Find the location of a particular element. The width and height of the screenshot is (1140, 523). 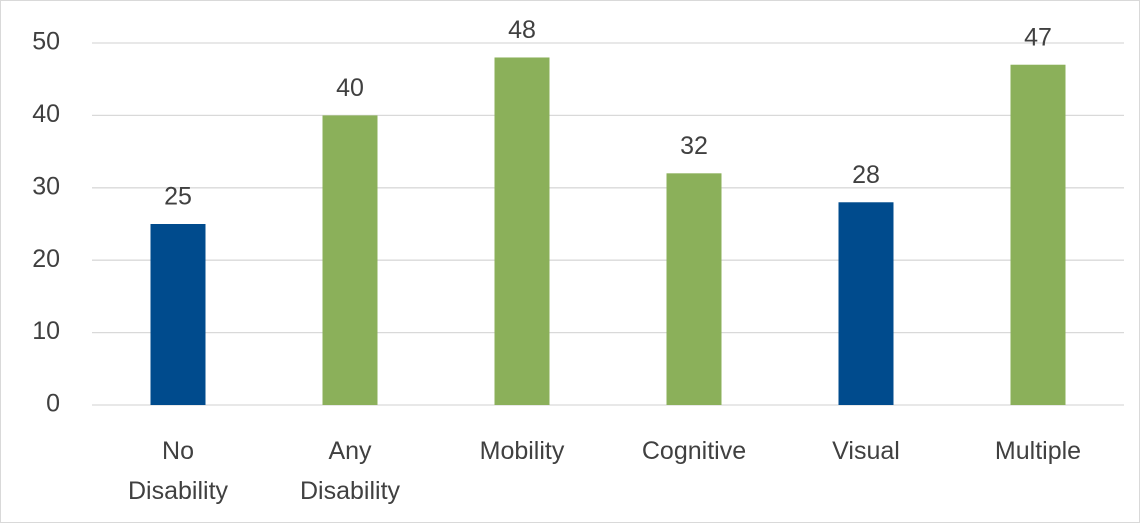

x-tick-label: Multiple is located at coordinates (1038, 451).